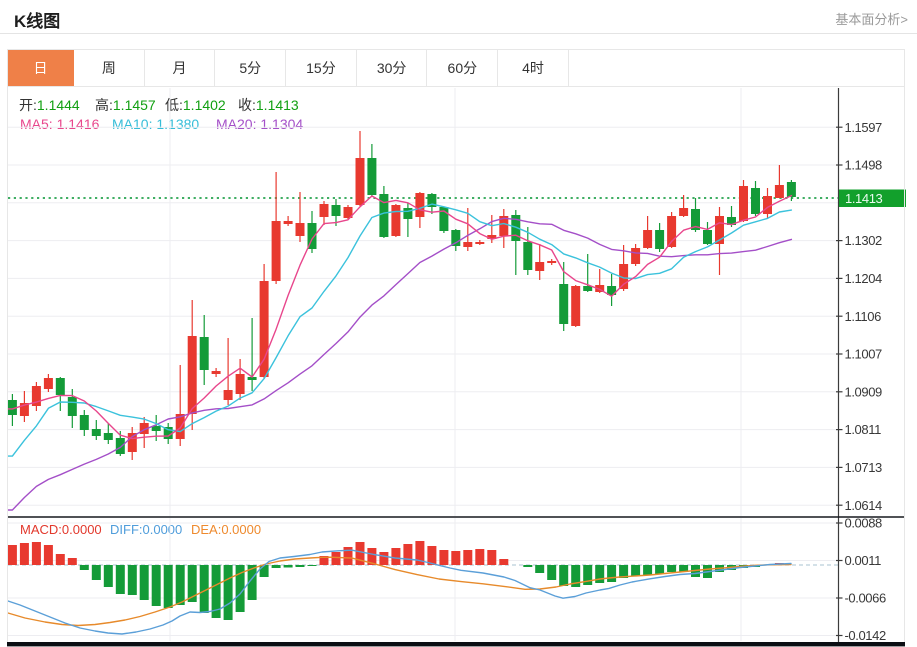 The width and height of the screenshot is (917, 647). I want to click on svg-text: 1.0811, so click(863, 429).